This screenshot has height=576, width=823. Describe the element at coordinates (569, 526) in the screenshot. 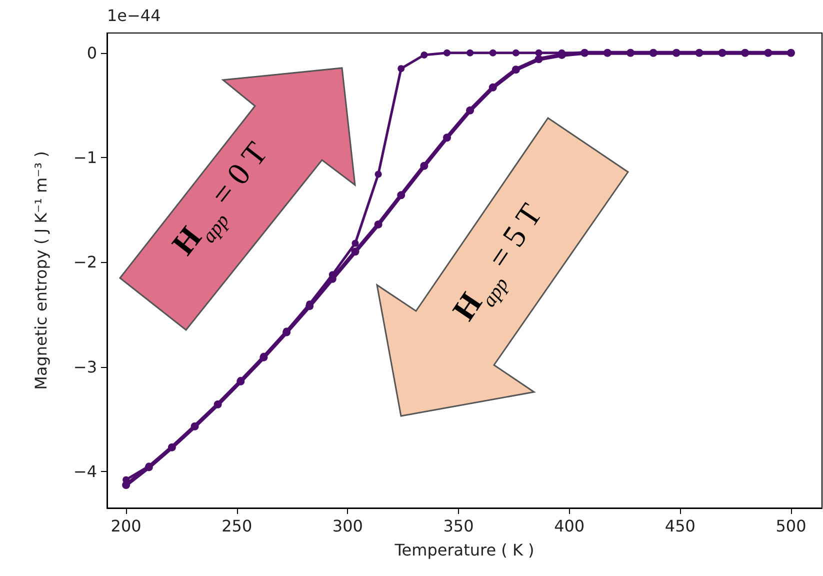

I see `x-tick-label: 400` at that location.